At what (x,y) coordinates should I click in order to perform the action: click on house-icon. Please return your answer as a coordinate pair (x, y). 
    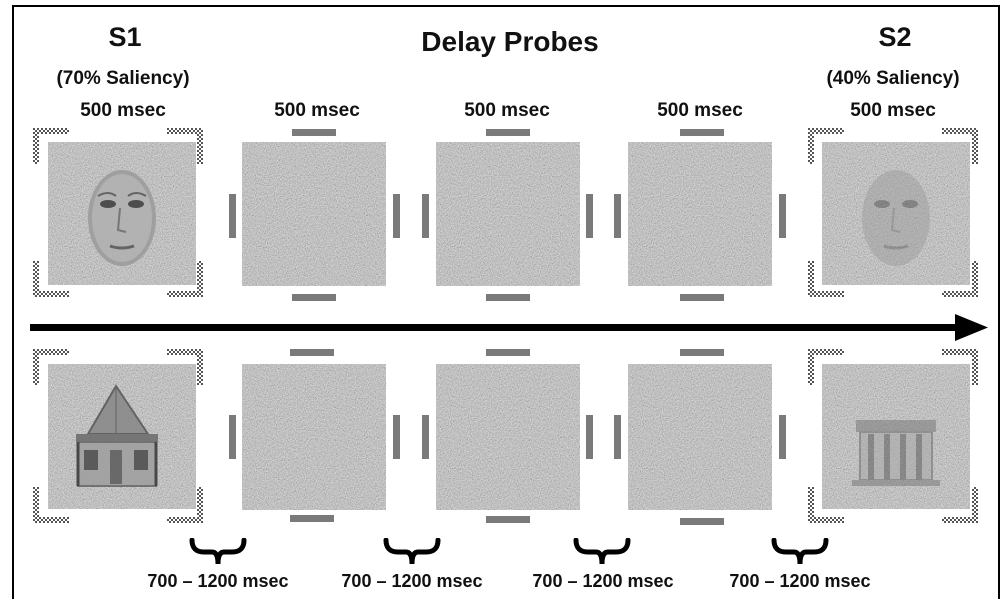
    Looking at the image, I should click on (117, 435).